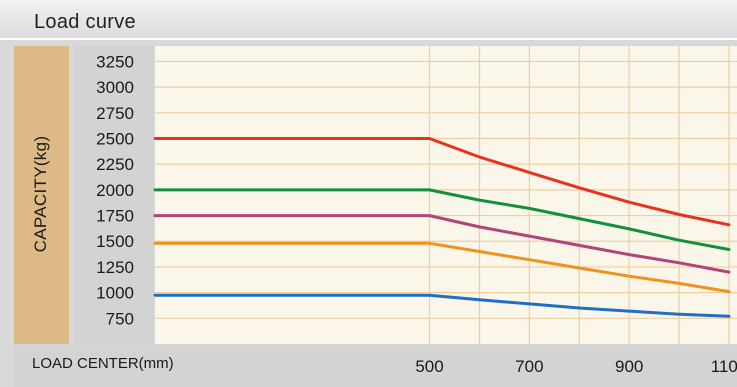  I want to click on y-tick-label: 1000, so click(115, 293).